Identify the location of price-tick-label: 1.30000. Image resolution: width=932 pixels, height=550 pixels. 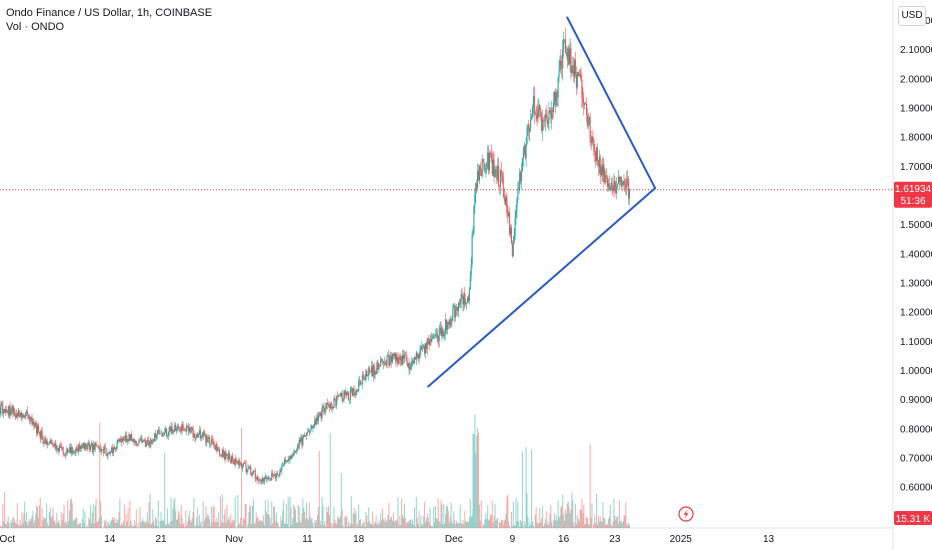
(916, 283).